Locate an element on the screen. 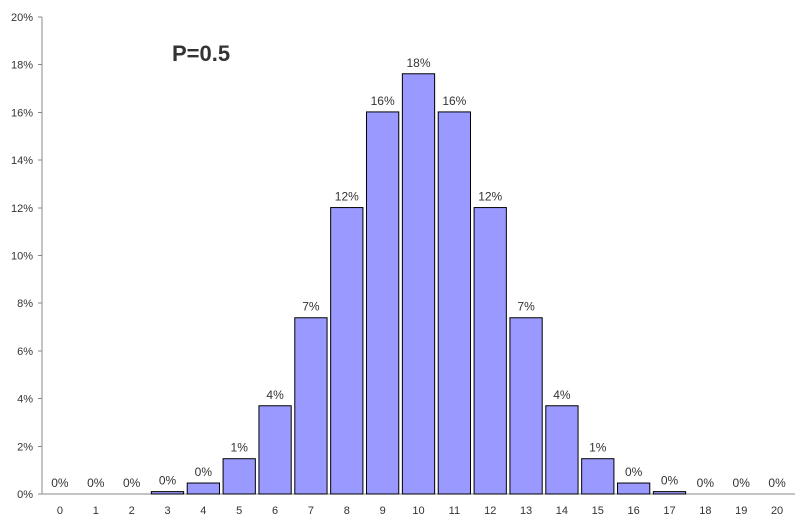 The height and width of the screenshot is (530, 802). x-tick-label: 16 is located at coordinates (634, 511).